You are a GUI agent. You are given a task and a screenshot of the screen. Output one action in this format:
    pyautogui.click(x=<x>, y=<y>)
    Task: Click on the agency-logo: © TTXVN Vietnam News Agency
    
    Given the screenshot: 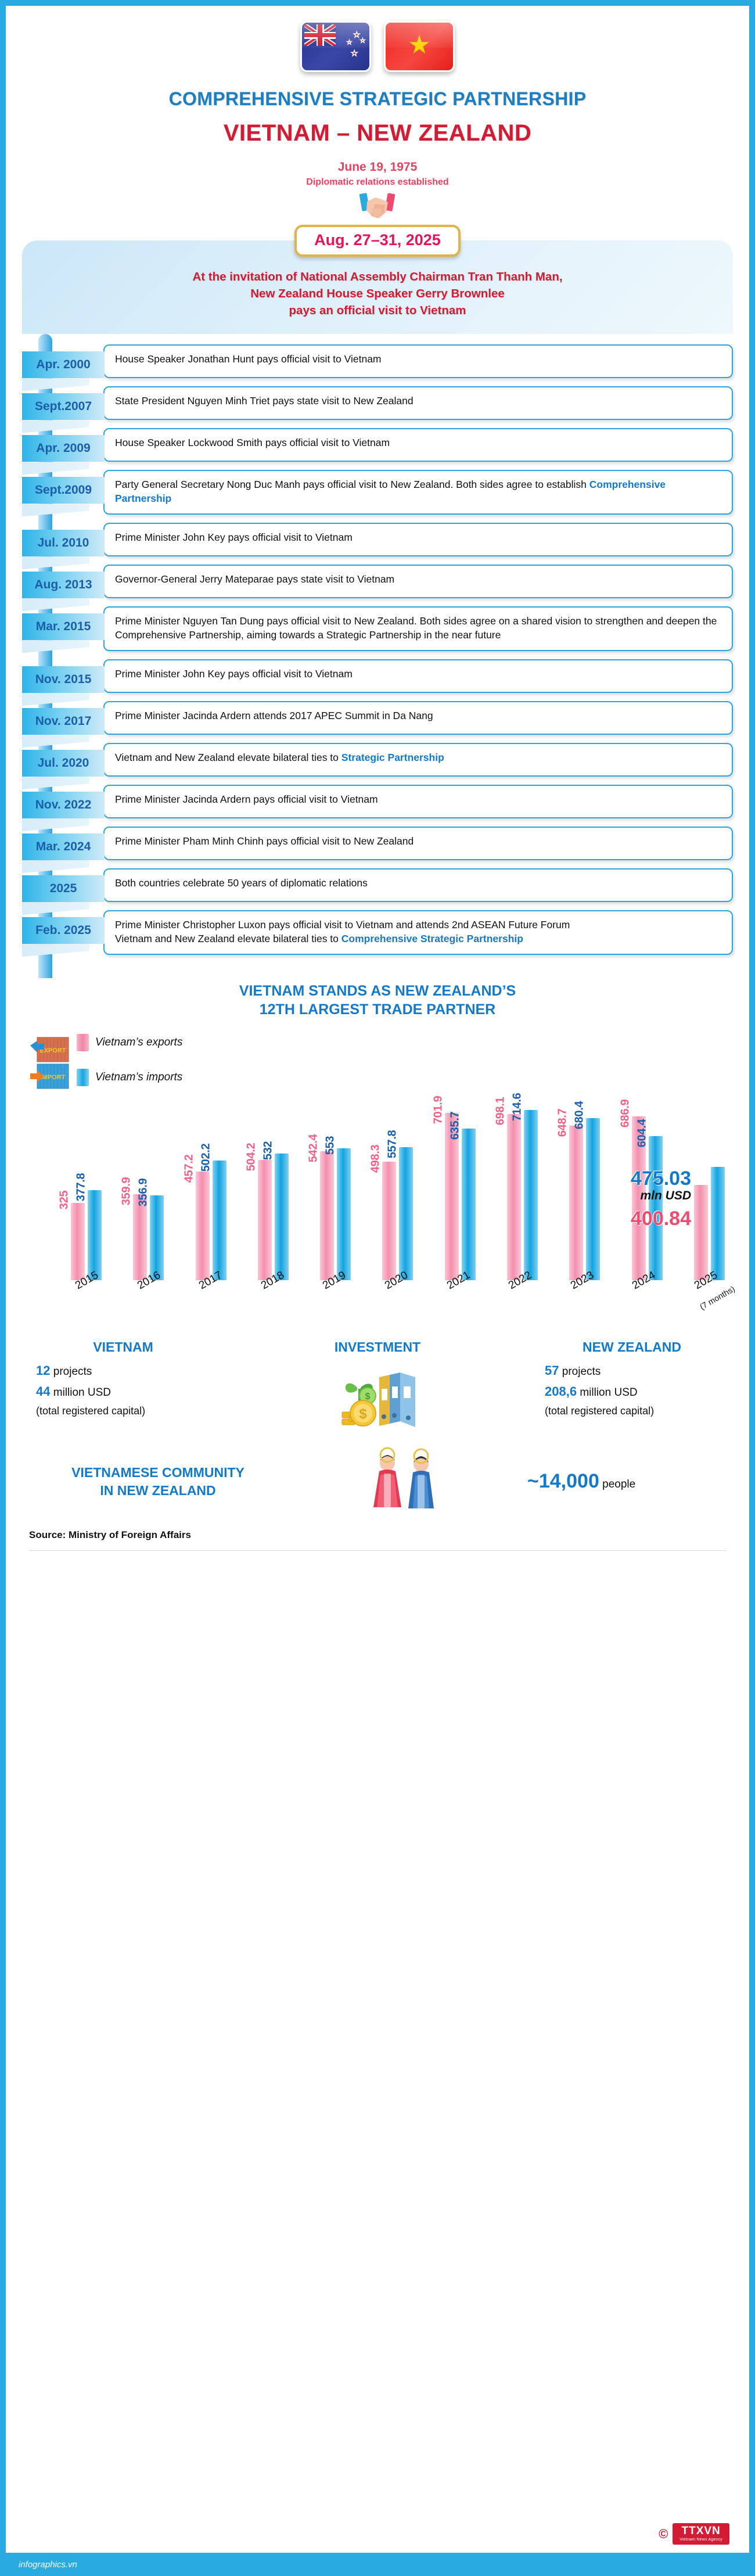 What is the action you would take?
    pyautogui.click(x=694, y=2534)
    